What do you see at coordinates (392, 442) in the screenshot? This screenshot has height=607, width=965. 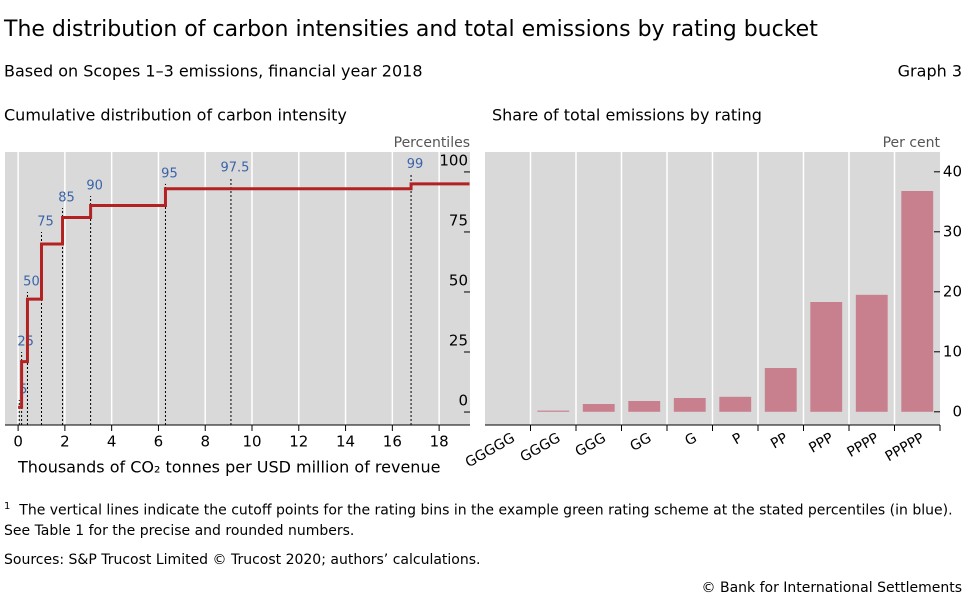 I see `x-tick-label: 16` at bounding box center [392, 442].